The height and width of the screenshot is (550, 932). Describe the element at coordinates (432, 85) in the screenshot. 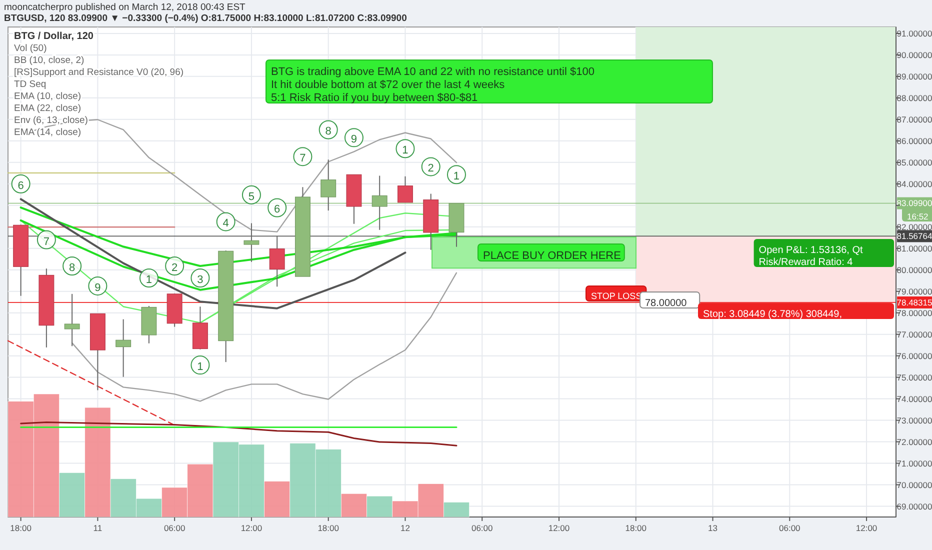

I see `annotation: BTG is trading above EMA 10 and 22 with no resistance until $100 It hit double bottom at $72 over the last 4 weeks 5:1 Risk Ratio if you buy between $80-$81` at that location.